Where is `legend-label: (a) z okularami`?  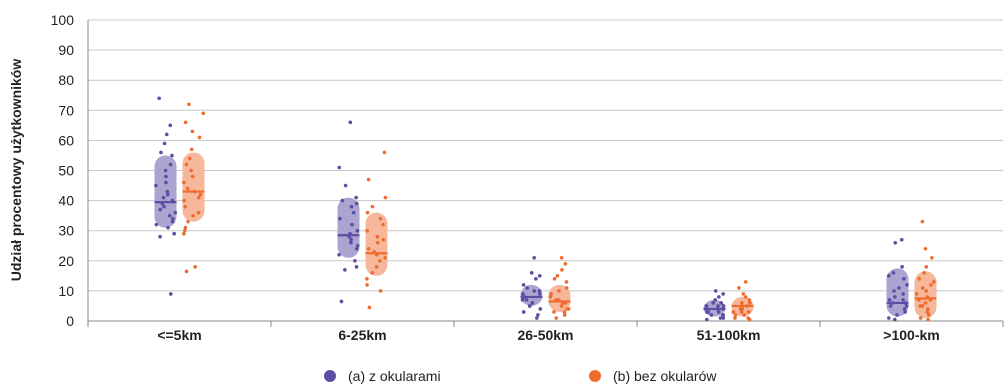
legend-label: (a) z okularami is located at coordinates (394, 376).